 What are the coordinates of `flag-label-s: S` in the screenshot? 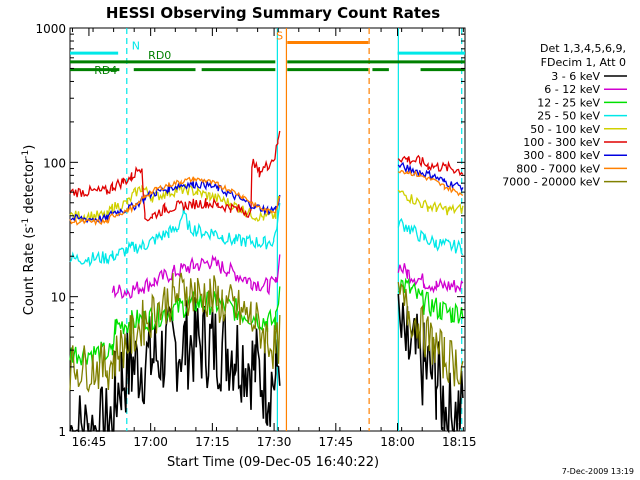 It's located at (279, 36).